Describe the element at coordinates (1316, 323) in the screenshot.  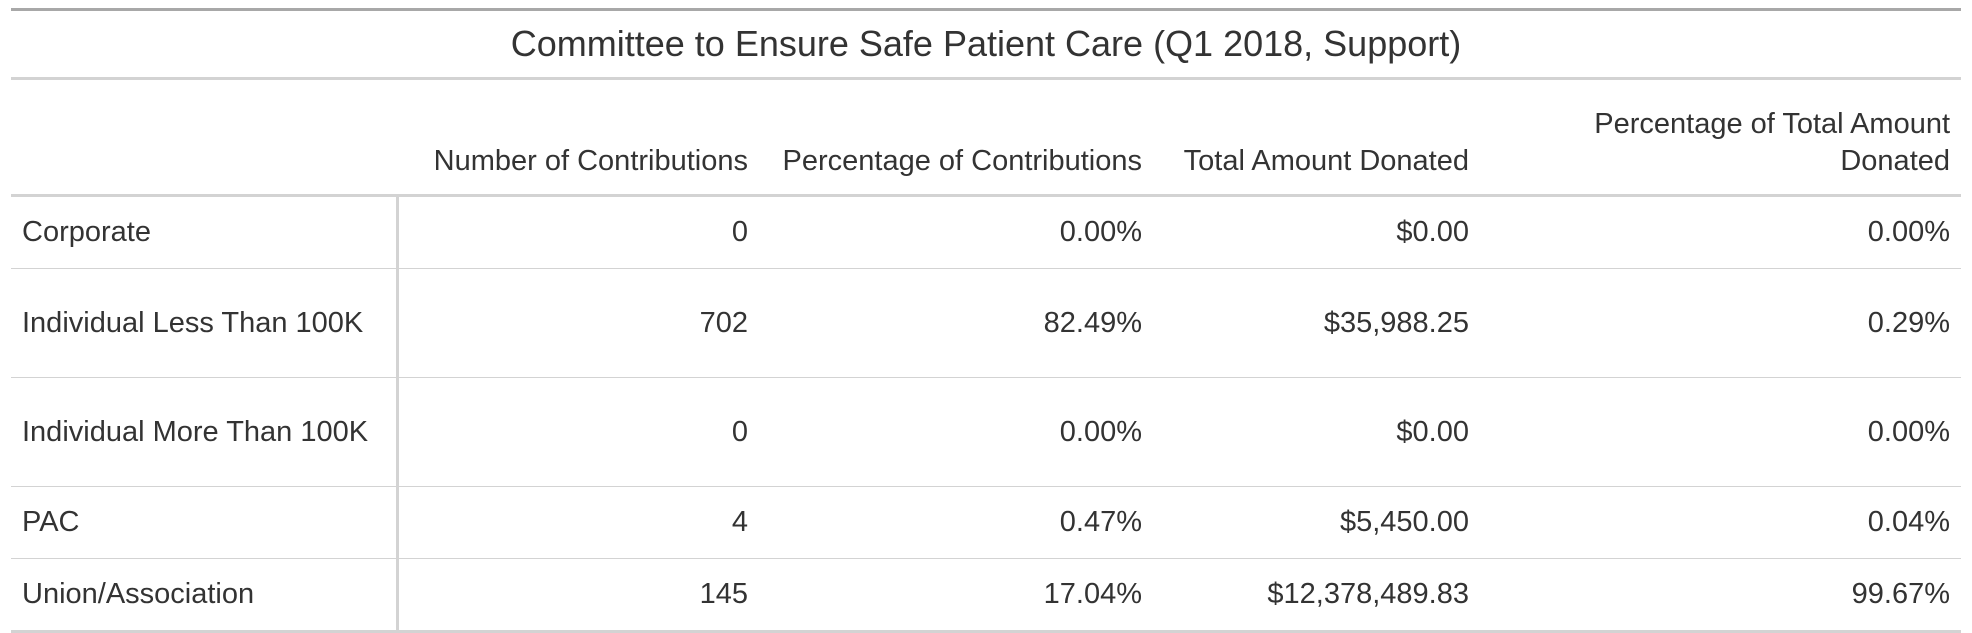
I see `cell-total-amount-donated: $35,988.25` at that location.